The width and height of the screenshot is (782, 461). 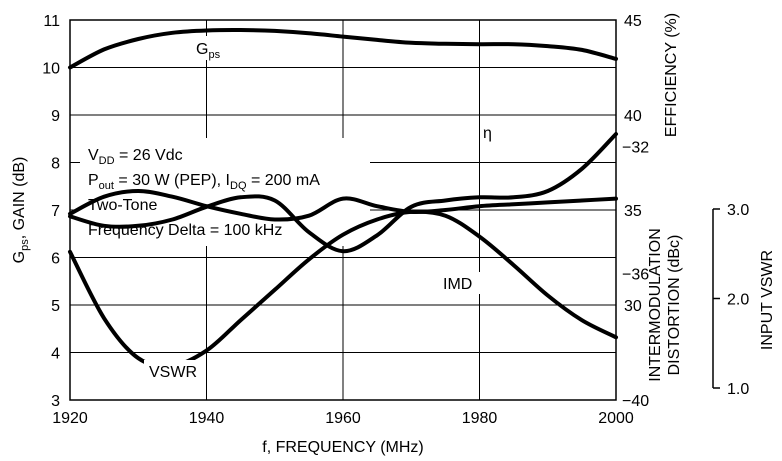 What do you see at coordinates (635, 274) in the screenshot?
I see `imd-tick-label-1: −36` at bounding box center [635, 274].